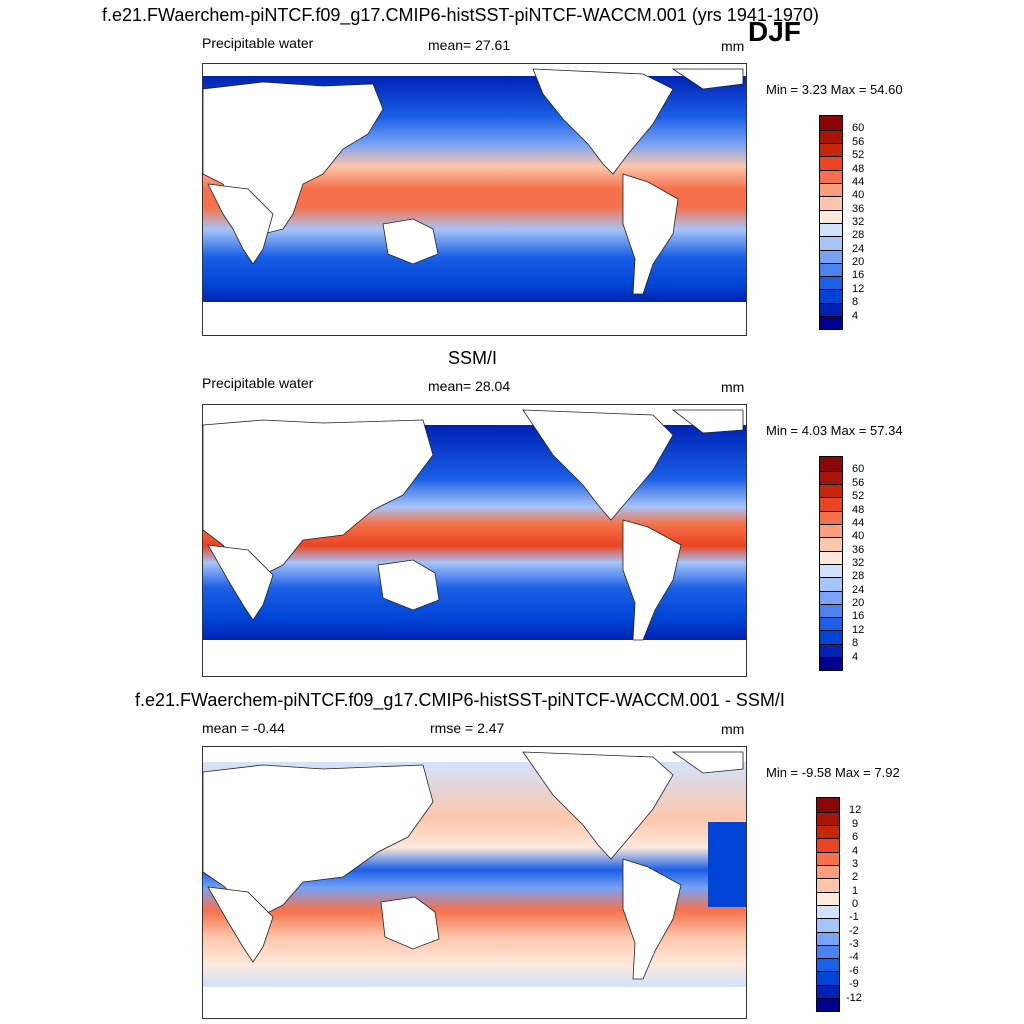  I want to click on panel-2-map, so click(474, 540).